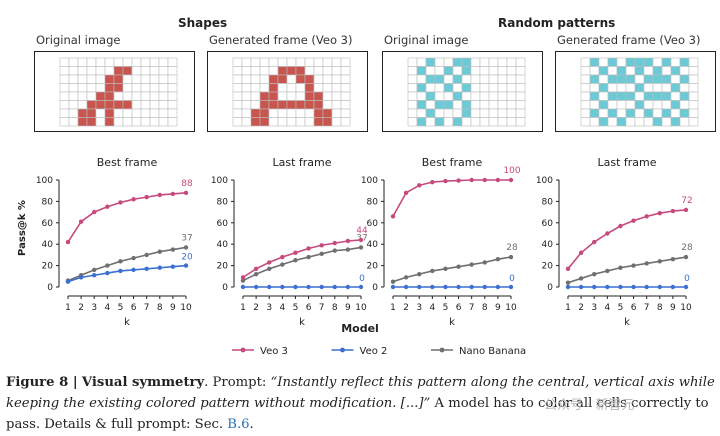 This screenshot has height=436, width=720. Describe the element at coordinates (374, 351) in the screenshot. I see `legend-label: Veo 2` at that location.